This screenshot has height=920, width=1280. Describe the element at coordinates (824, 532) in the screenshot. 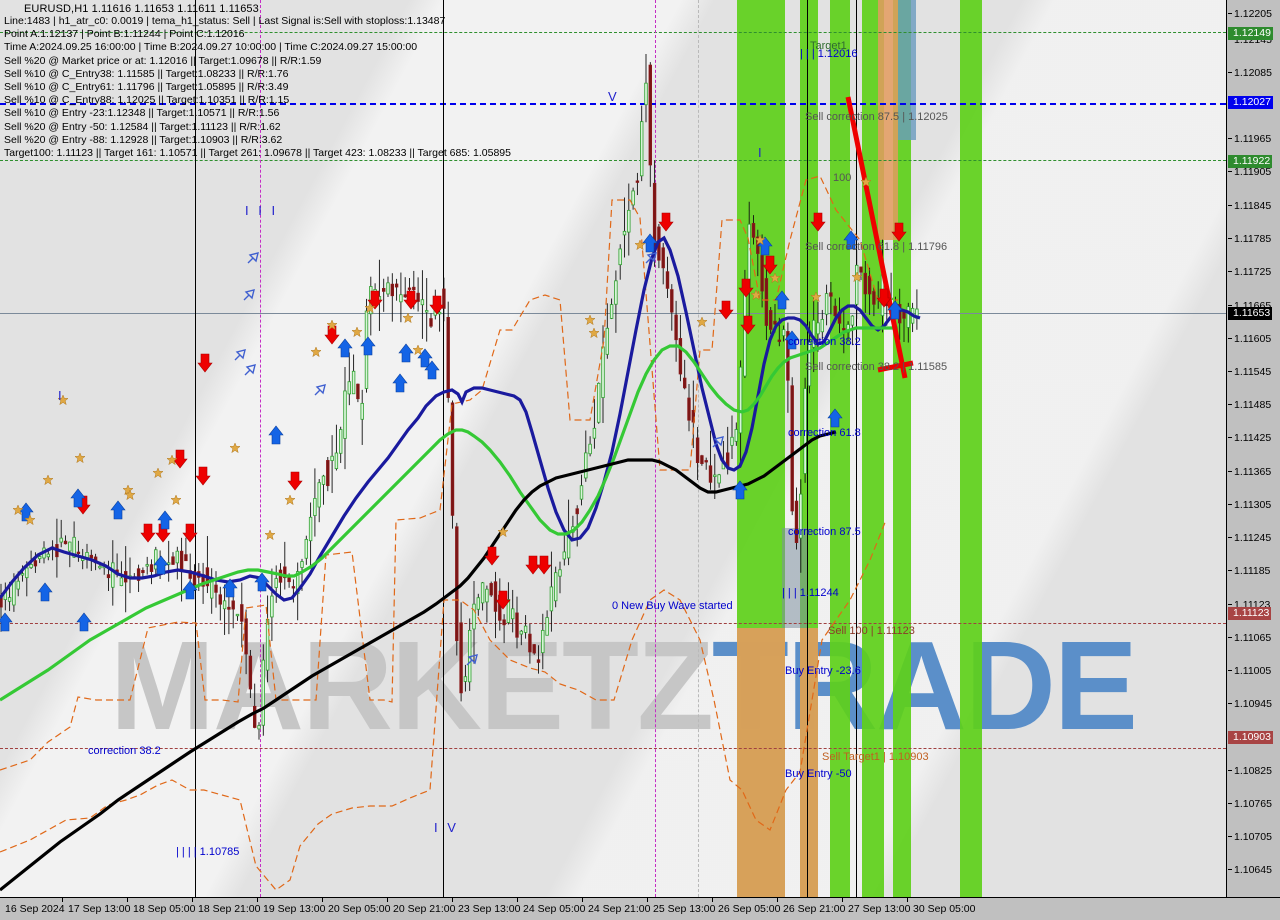

I see `chart-annotation: correction 87.5` at that location.